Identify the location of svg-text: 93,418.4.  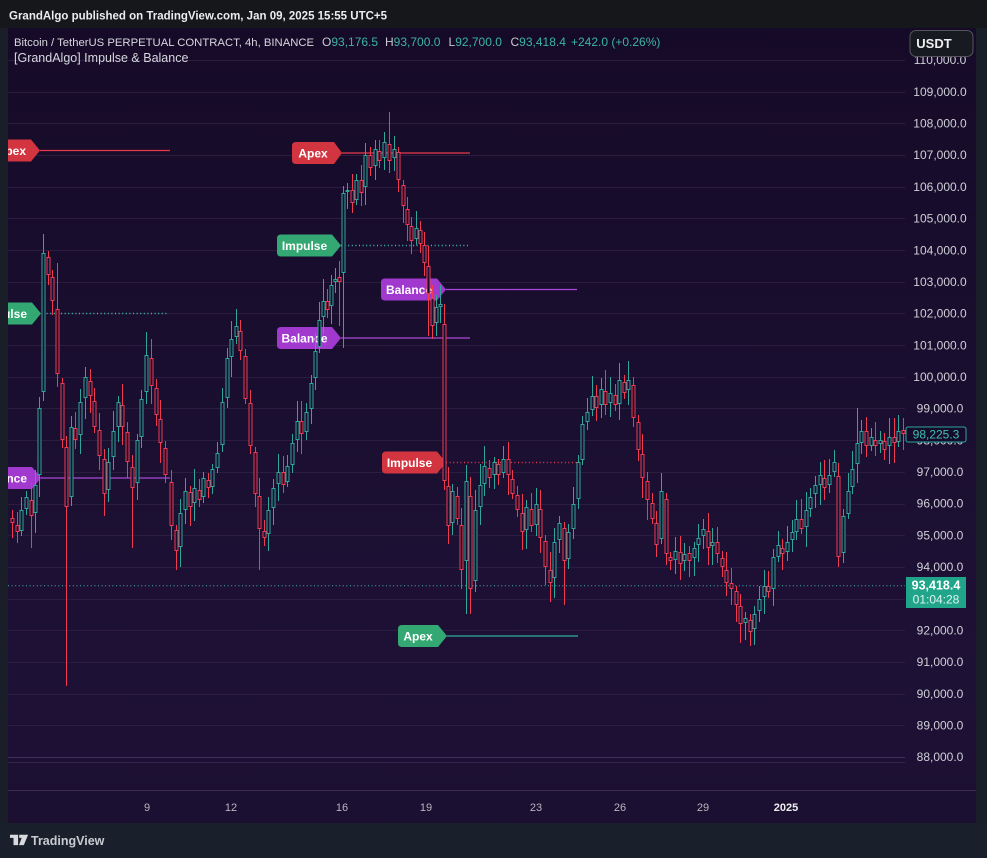
(936, 586).